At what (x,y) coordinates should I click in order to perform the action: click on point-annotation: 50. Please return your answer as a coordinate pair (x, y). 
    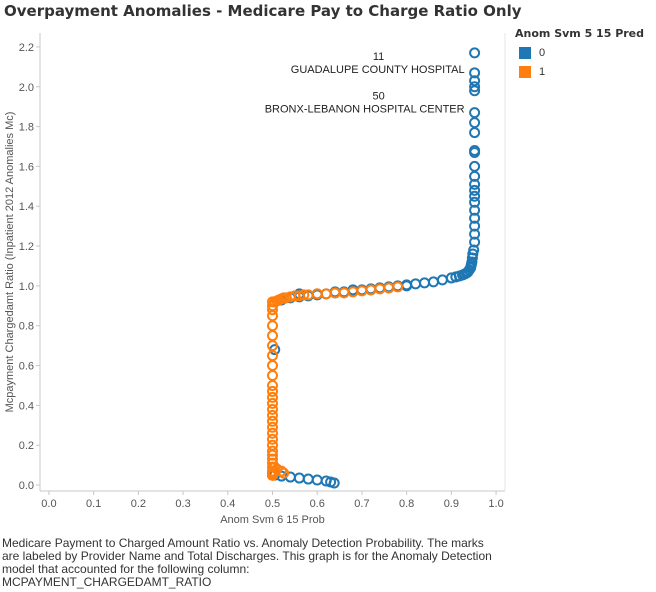
    Looking at the image, I should click on (378, 97).